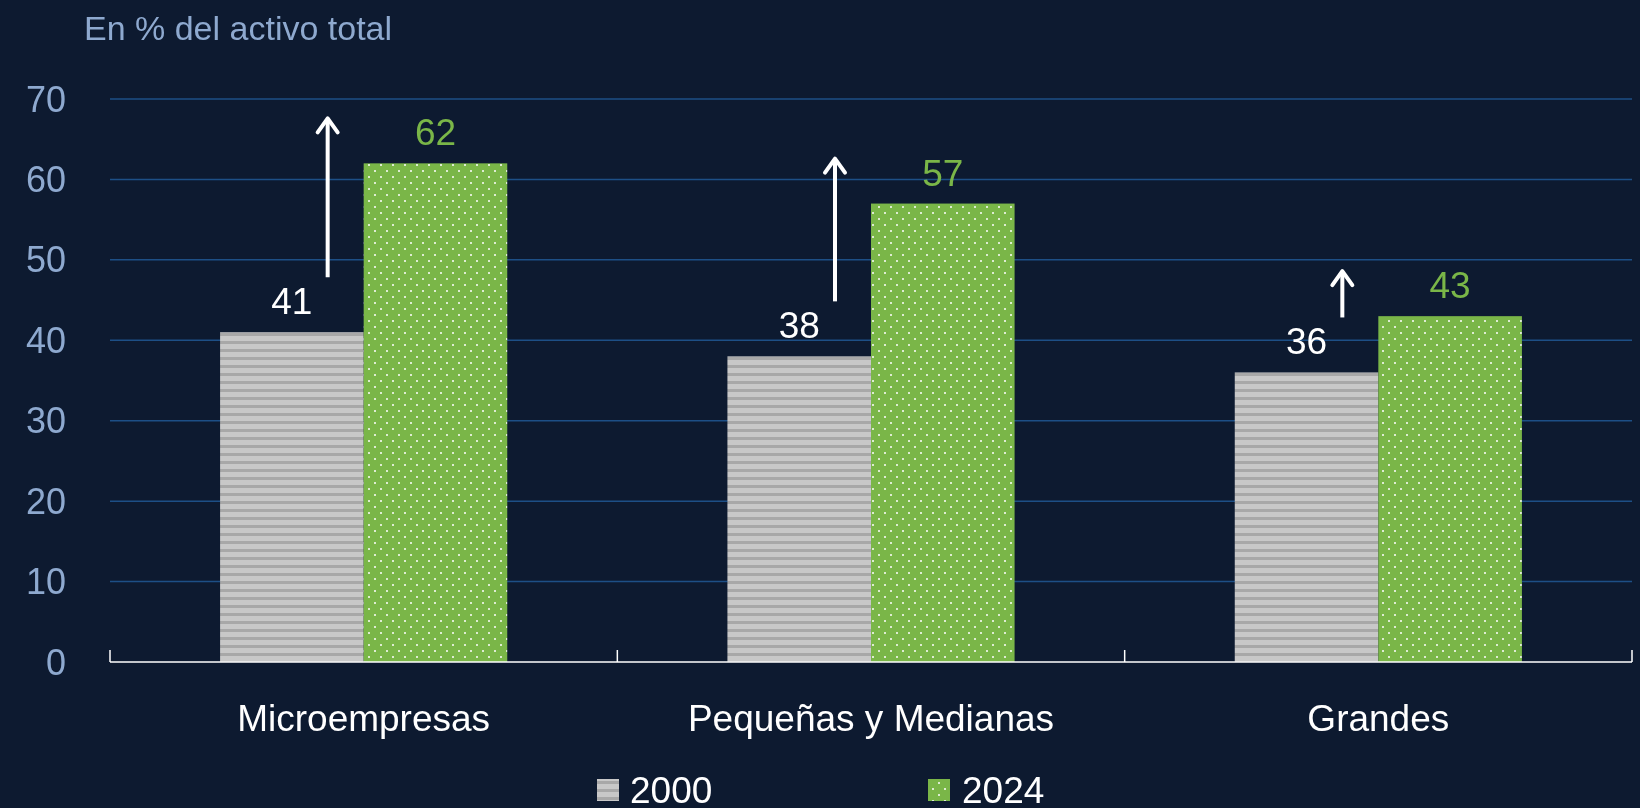  What do you see at coordinates (45, 180) in the screenshot?
I see `y-tick-label: 60` at bounding box center [45, 180].